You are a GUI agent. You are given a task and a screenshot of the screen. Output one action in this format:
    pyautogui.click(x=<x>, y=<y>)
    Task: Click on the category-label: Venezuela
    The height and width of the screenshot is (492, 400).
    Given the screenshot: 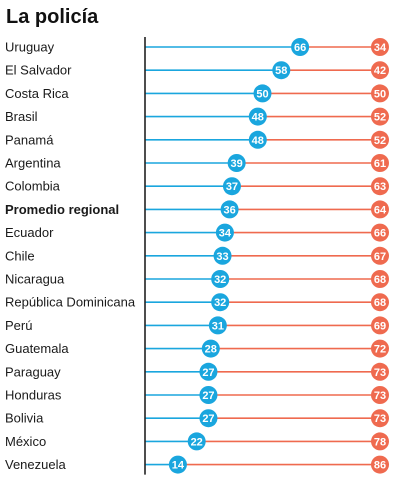 What is the action you would take?
    pyautogui.click(x=35, y=464)
    